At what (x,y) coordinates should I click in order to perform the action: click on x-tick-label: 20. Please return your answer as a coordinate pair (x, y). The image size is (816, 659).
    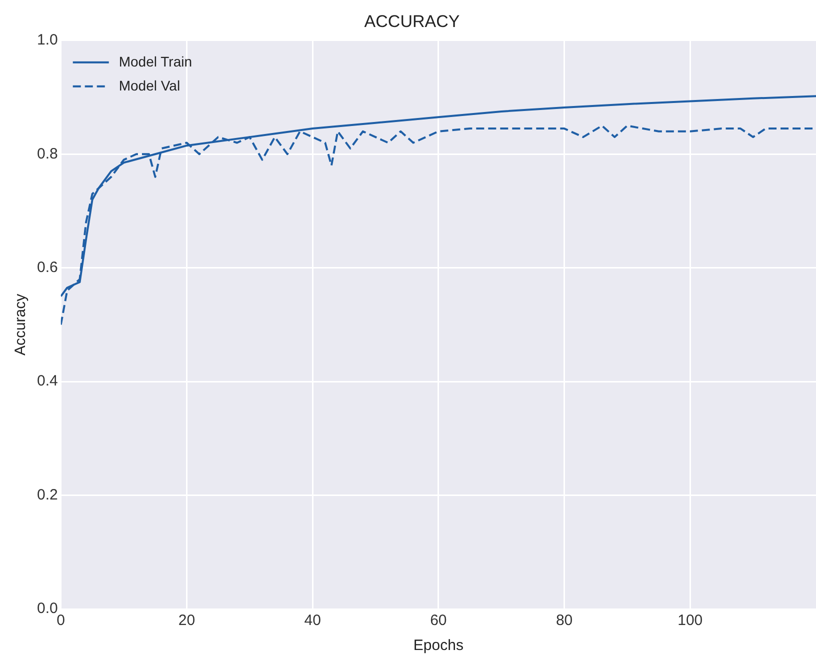
    Looking at the image, I should click on (187, 621).